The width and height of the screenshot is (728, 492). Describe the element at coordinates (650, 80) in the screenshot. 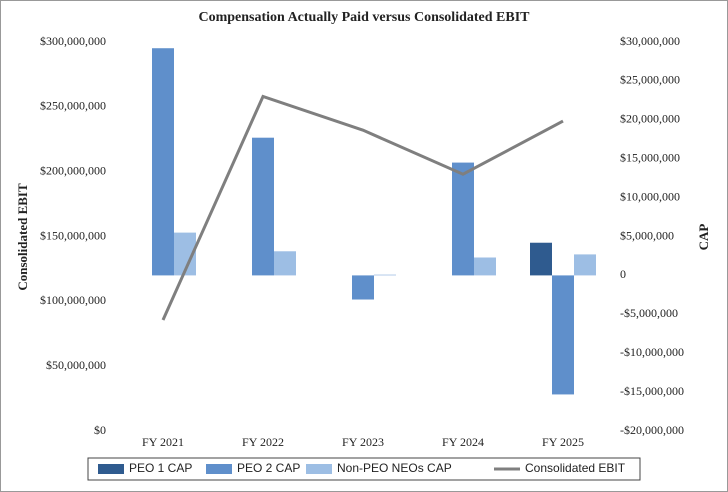

I see `y2-tick-label: $25,000,000` at that location.